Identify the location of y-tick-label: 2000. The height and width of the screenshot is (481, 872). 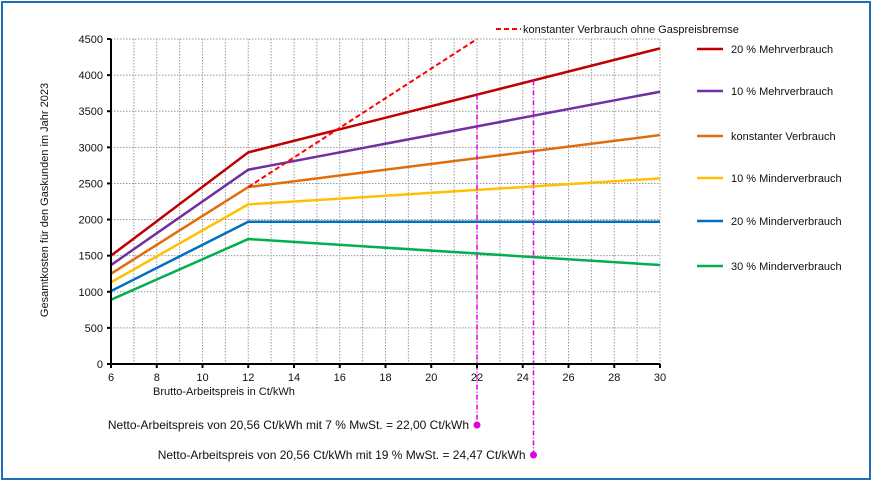
(91, 221).